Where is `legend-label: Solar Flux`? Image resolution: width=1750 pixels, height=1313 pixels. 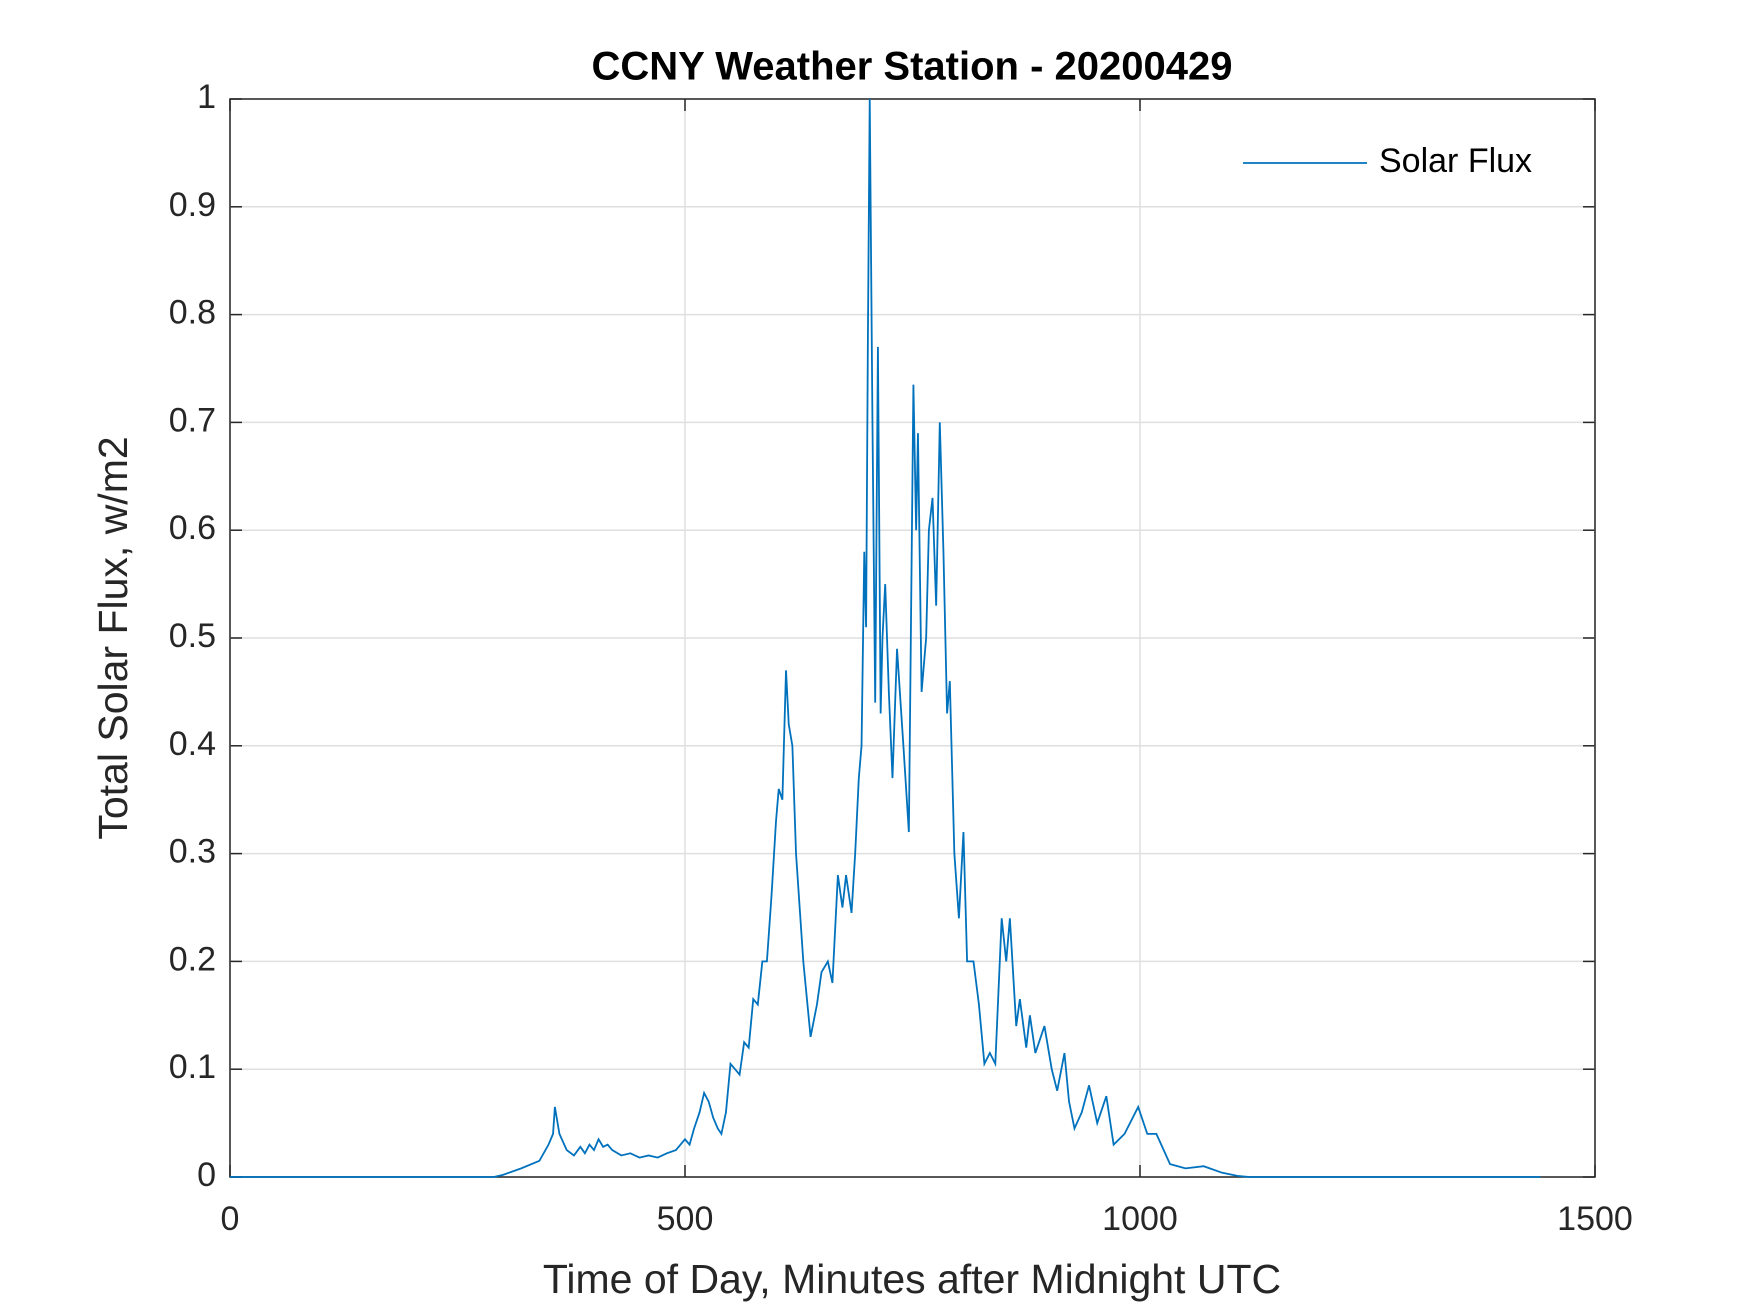 legend-label: Solar Flux is located at coordinates (1455, 161).